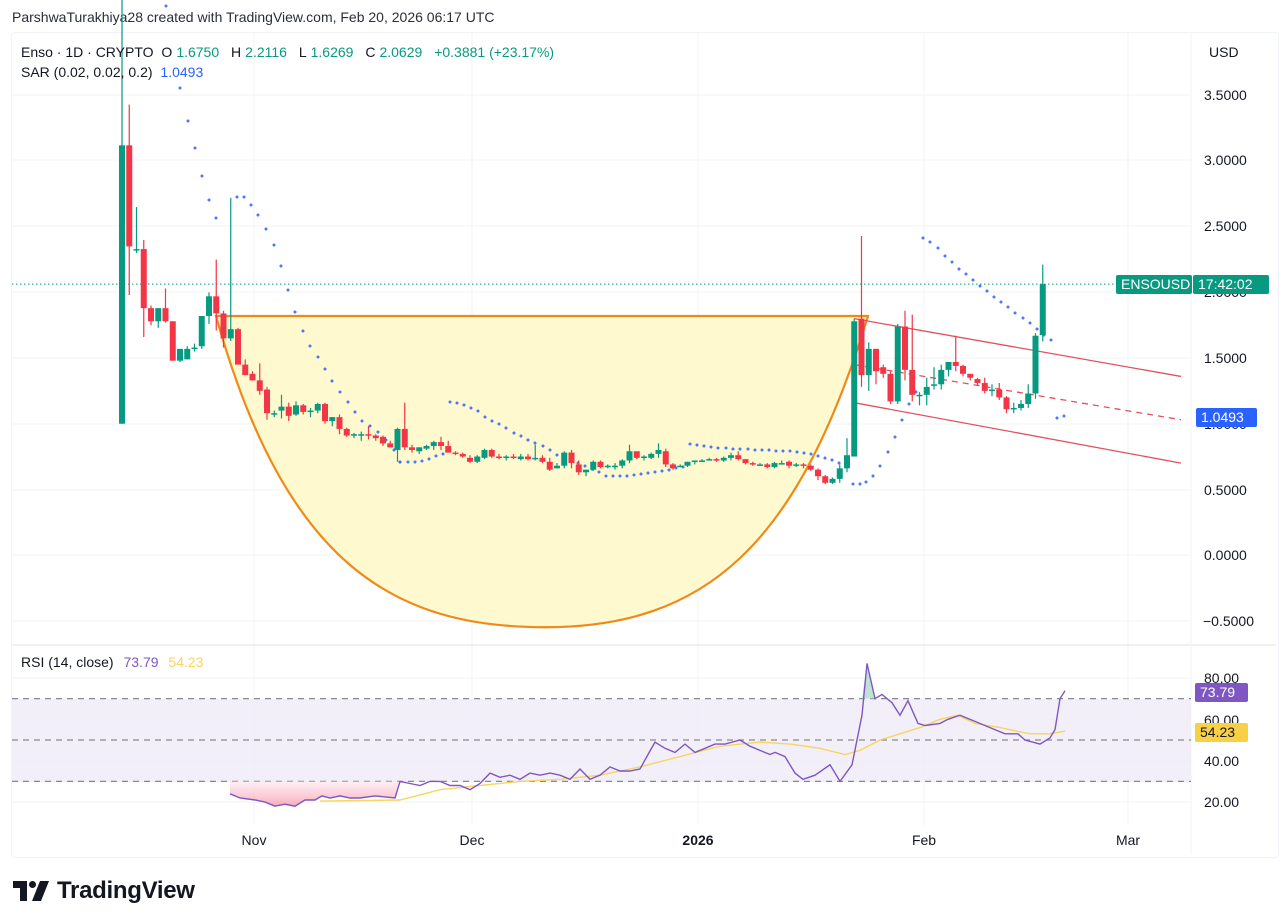 The height and width of the screenshot is (924, 1288). Describe the element at coordinates (87, 72) in the screenshot. I see `sar-label: SAR (0.02, 0.02, 0.2)` at that location.